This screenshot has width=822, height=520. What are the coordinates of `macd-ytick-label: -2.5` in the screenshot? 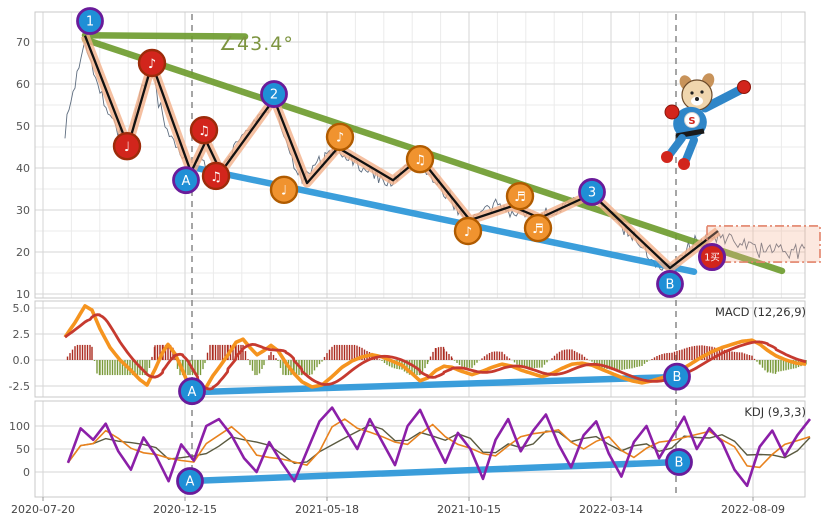 It's located at (19, 386).